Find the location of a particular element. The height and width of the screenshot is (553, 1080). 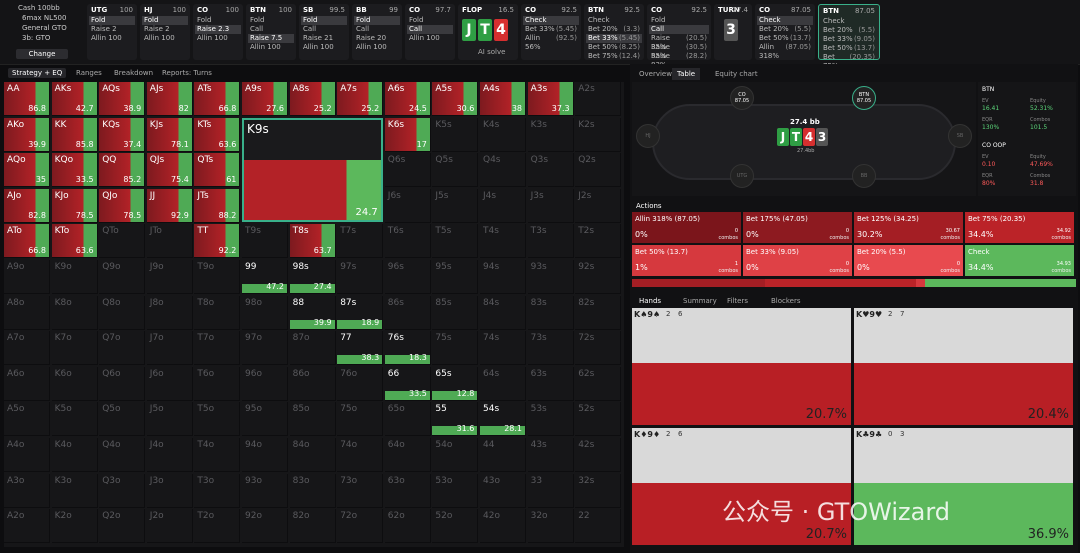

hand-cell: 82o is located at coordinates (312, 526).